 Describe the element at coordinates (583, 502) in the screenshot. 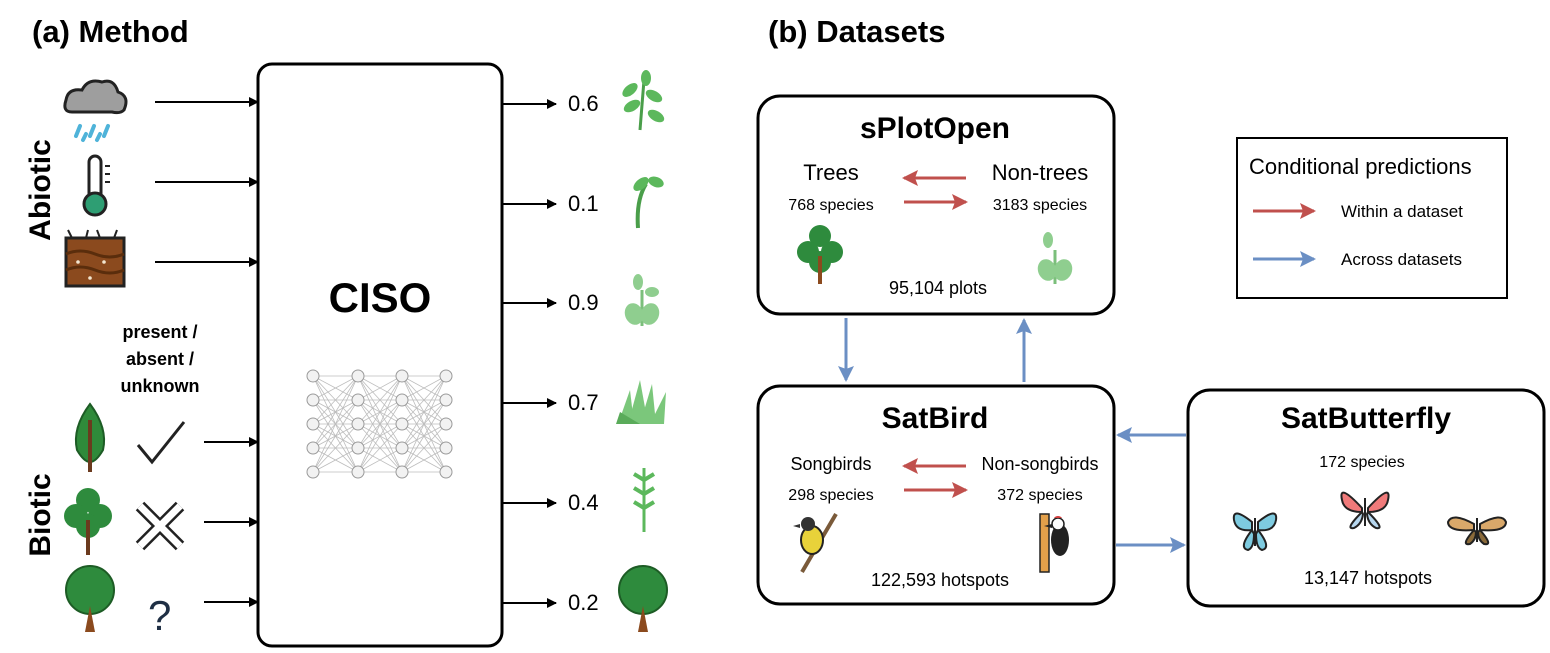

I see `output-value-5: 0.4` at that location.